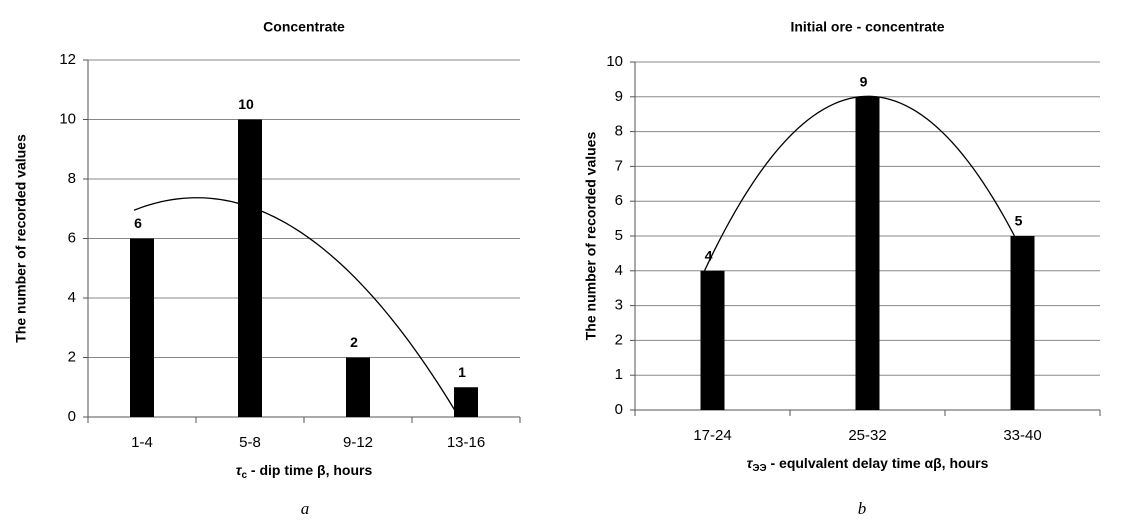 The height and width of the screenshot is (527, 1128). Describe the element at coordinates (1019, 221) in the screenshot. I see `data-label: 5` at that location.